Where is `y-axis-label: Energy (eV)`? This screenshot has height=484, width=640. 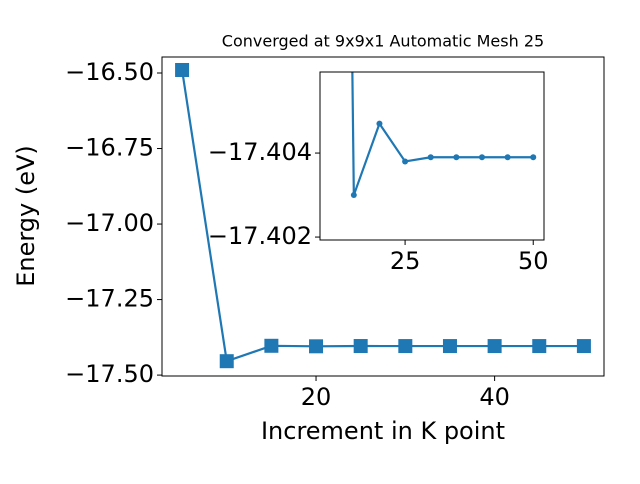
y-axis-label: Energy (eV) is located at coordinates (26, 216).